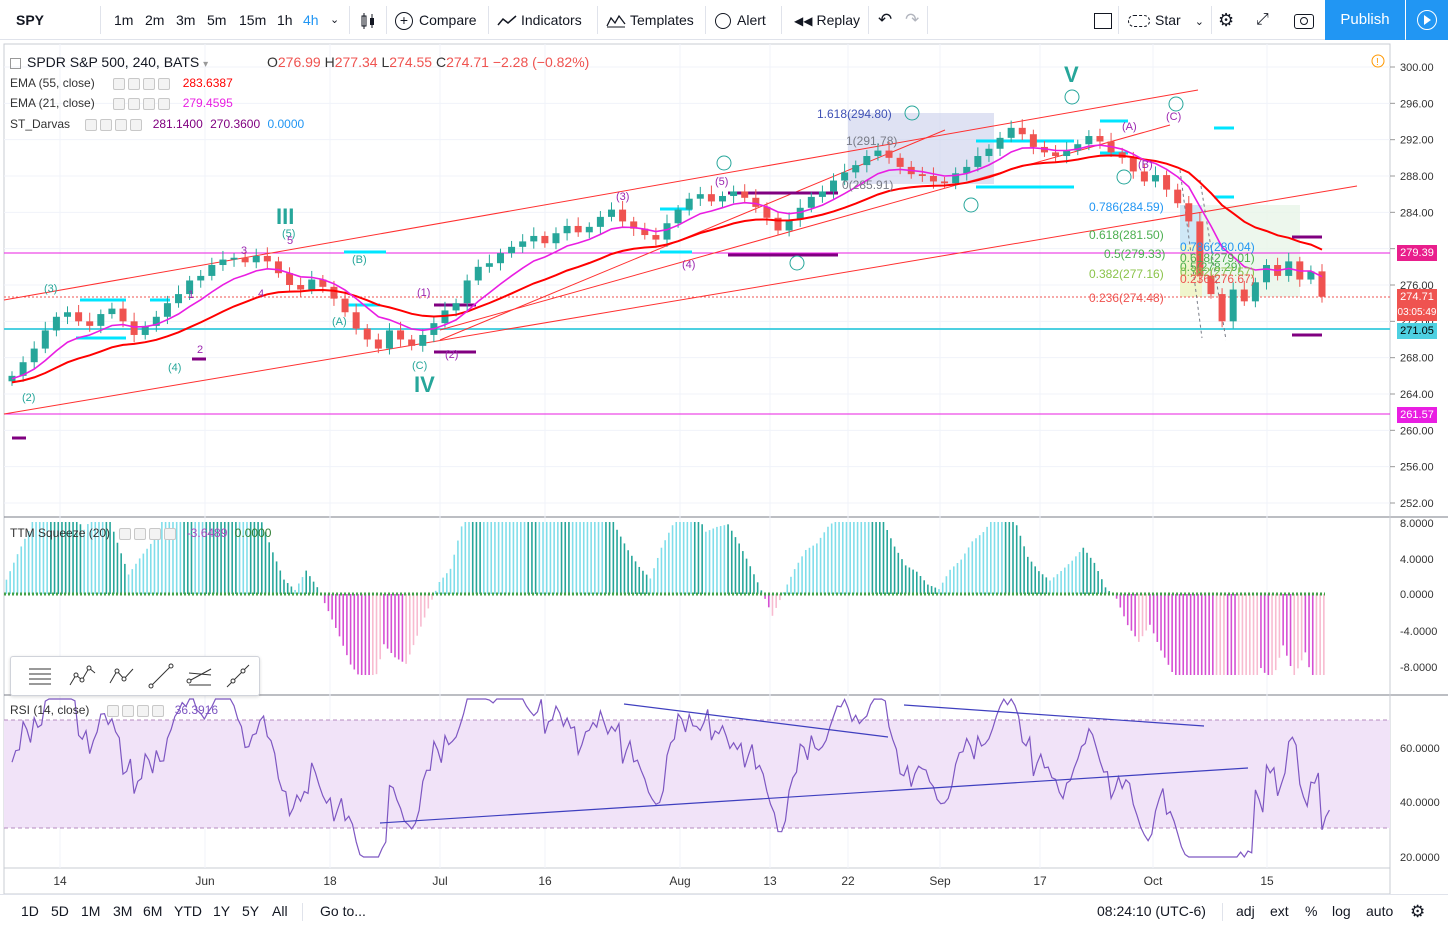  Describe the element at coordinates (124, 20) in the screenshot. I see `interval-1m: 1m` at that location.